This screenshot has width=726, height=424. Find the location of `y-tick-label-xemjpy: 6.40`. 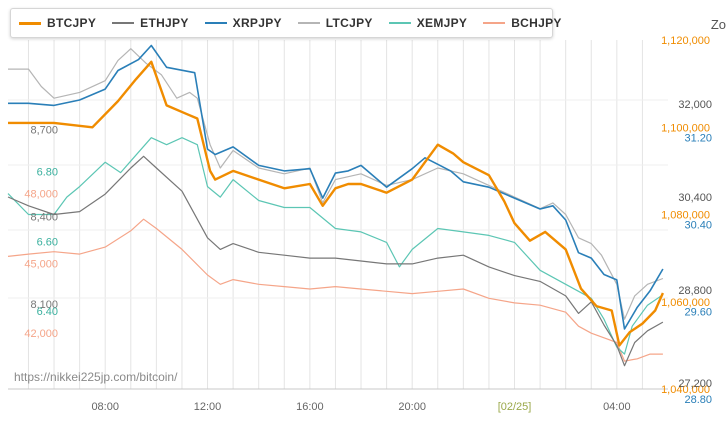

y-tick-label-xemjpy: 6.40 is located at coordinates (47, 312).